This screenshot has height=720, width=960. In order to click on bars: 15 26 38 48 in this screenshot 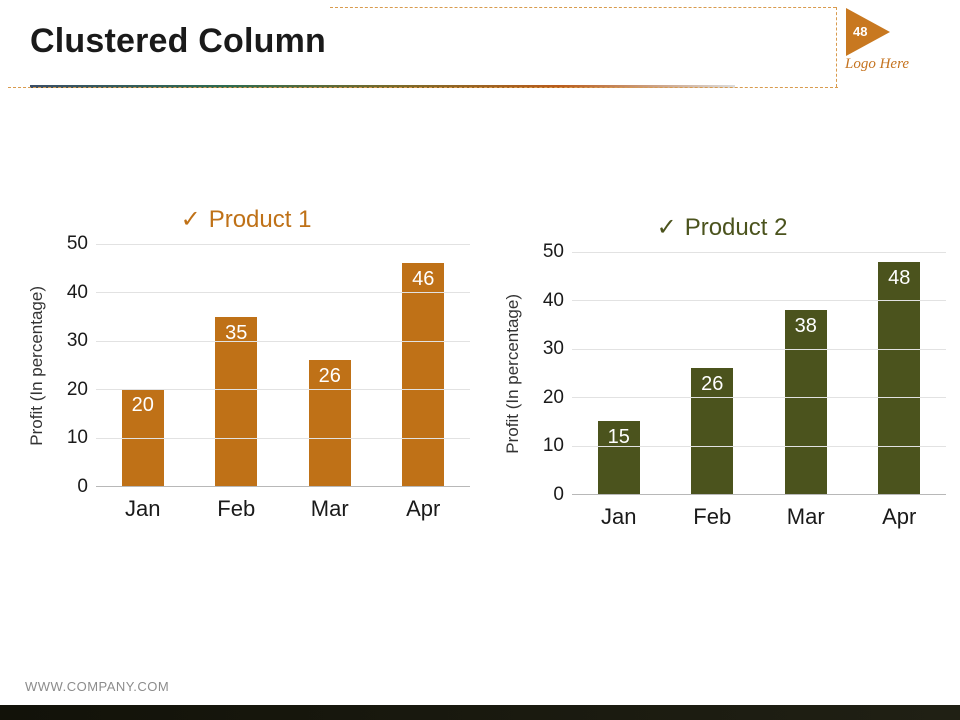, I will do `click(759, 373)`.